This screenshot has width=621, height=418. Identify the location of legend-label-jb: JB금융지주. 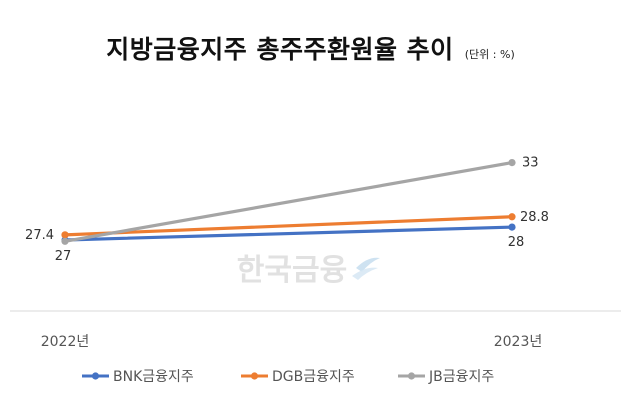
(461, 377).